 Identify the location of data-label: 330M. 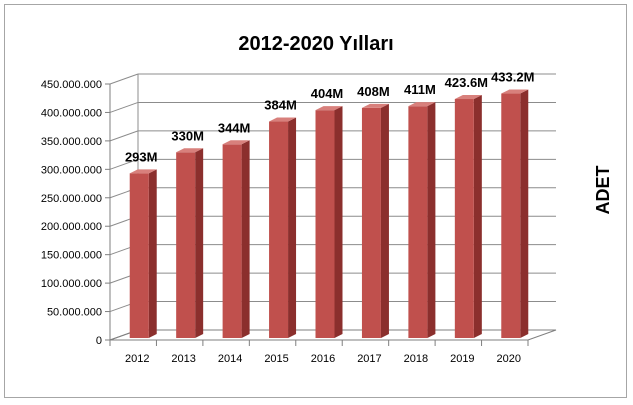
(187, 135).